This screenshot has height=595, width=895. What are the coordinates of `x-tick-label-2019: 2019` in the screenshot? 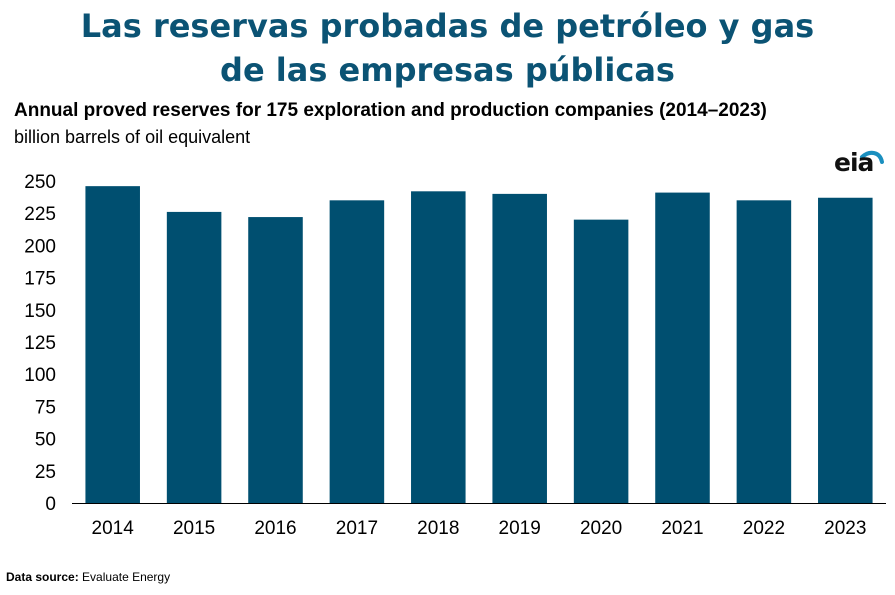 It's located at (520, 528).